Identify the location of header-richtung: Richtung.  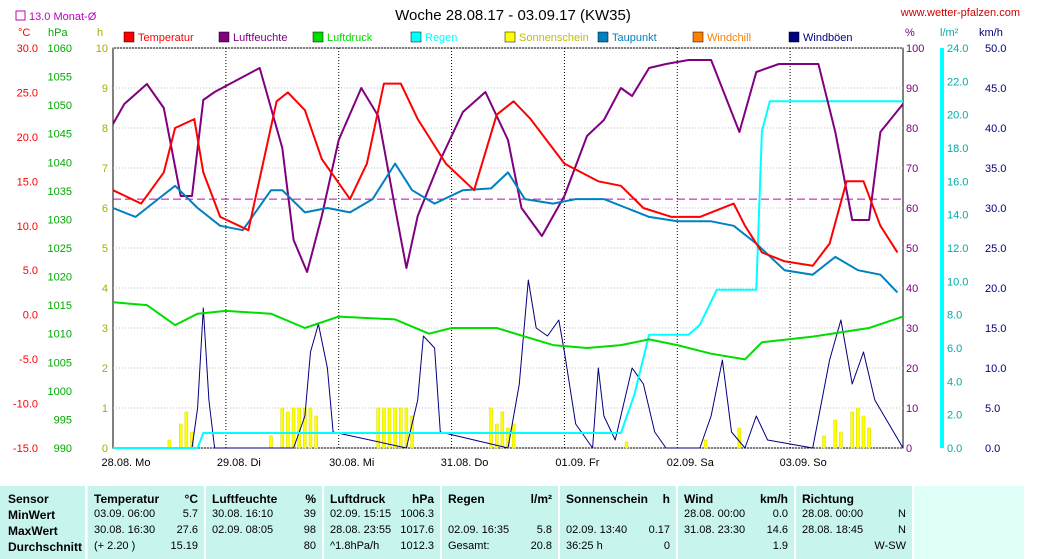
(828, 499).